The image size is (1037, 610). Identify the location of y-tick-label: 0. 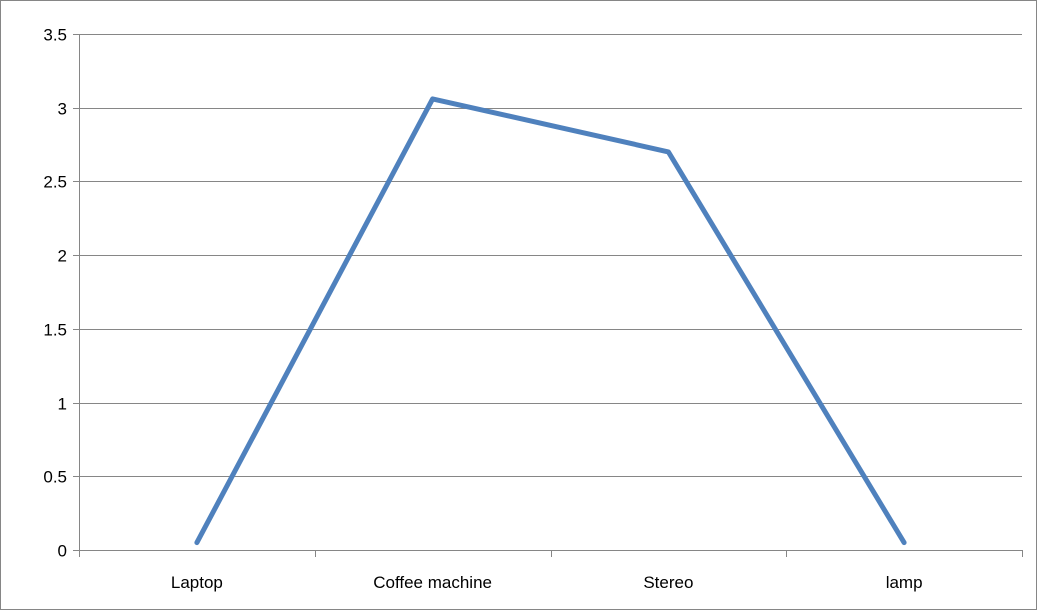
(62, 551).